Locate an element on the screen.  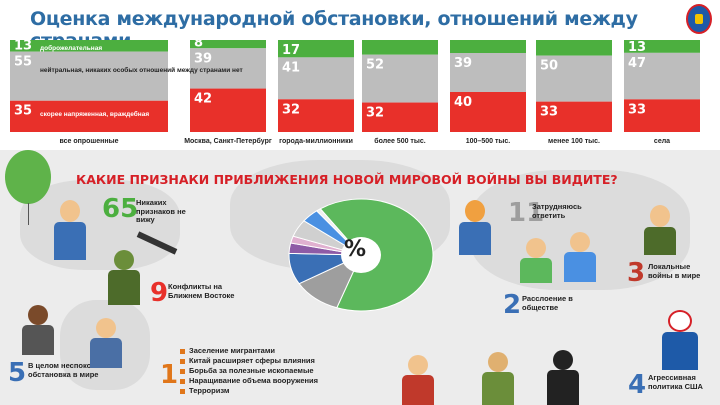
category-label-2: города-миллионники is located at coordinates (316, 141).